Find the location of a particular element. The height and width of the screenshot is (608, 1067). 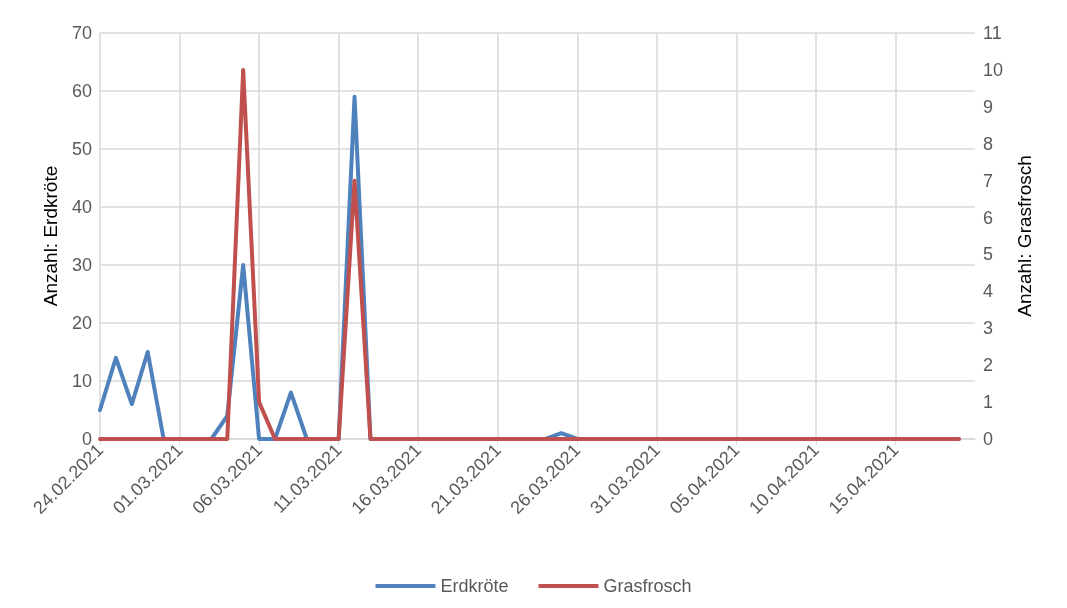

y2-tick-label: 1 is located at coordinates (988, 402).